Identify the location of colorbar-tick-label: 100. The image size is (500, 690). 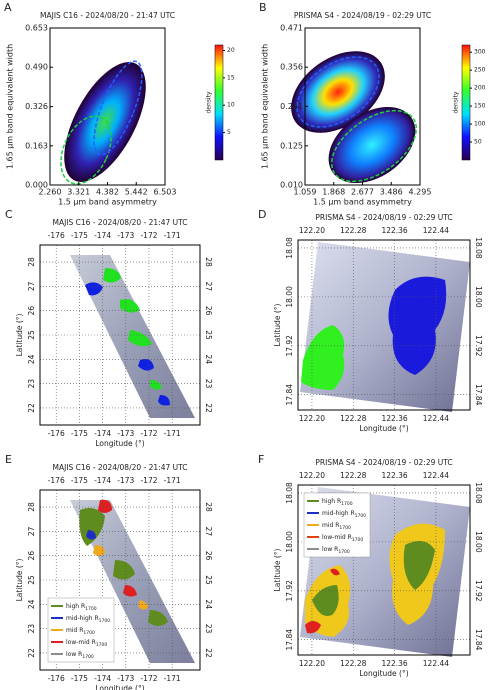
(480, 124).